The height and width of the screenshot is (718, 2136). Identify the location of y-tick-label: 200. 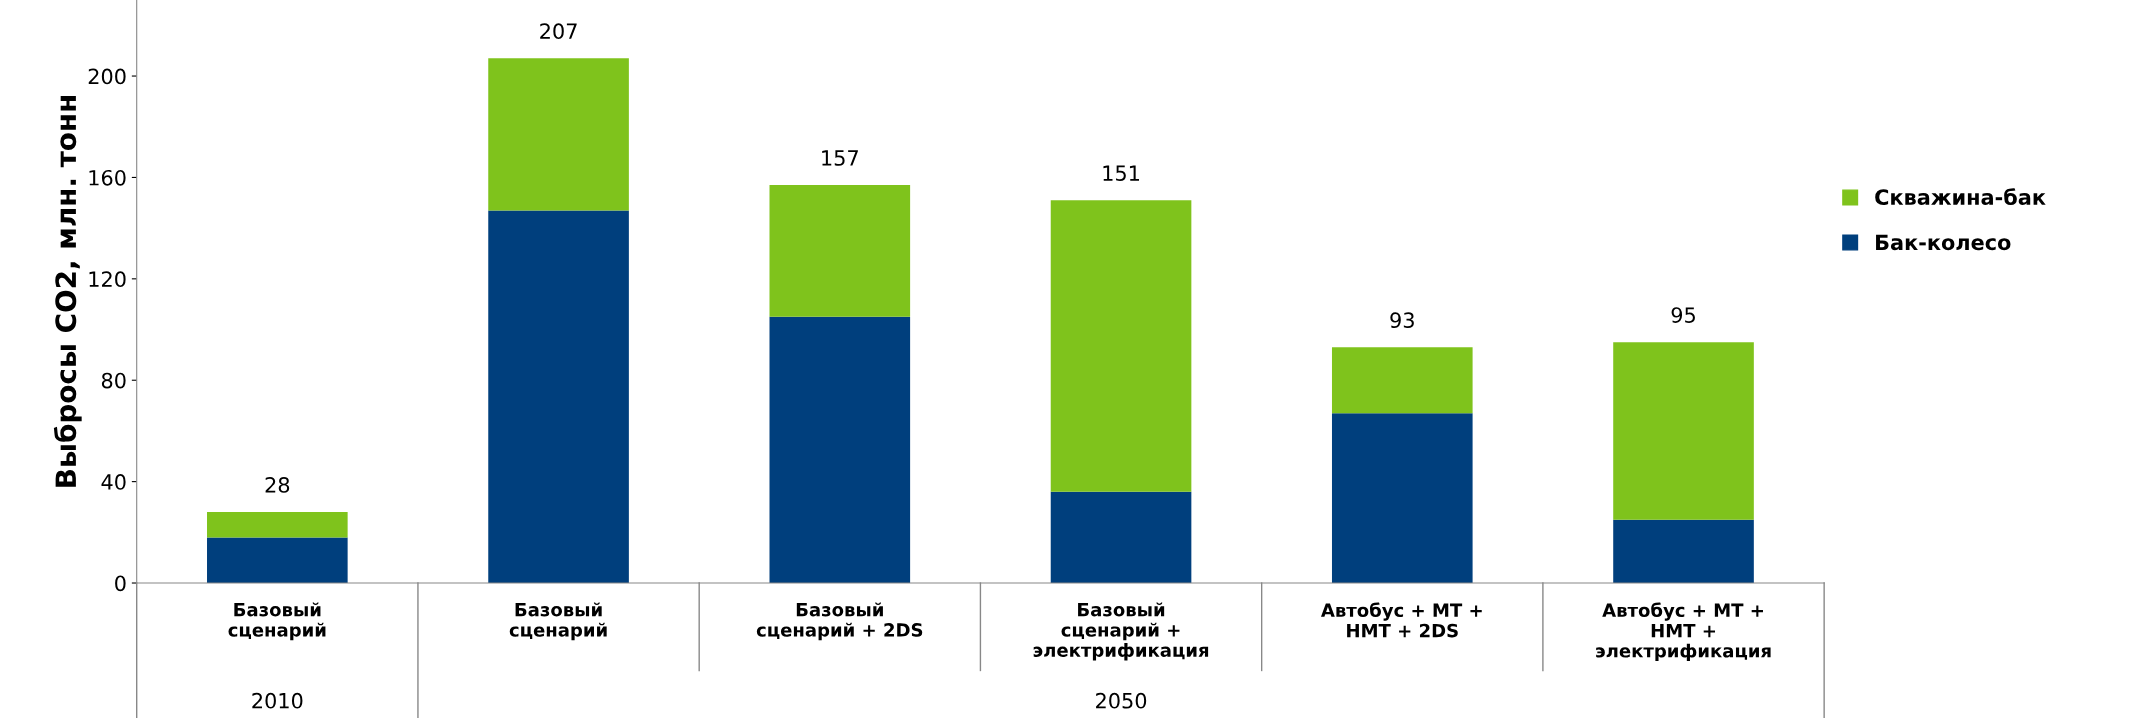
(107, 76).